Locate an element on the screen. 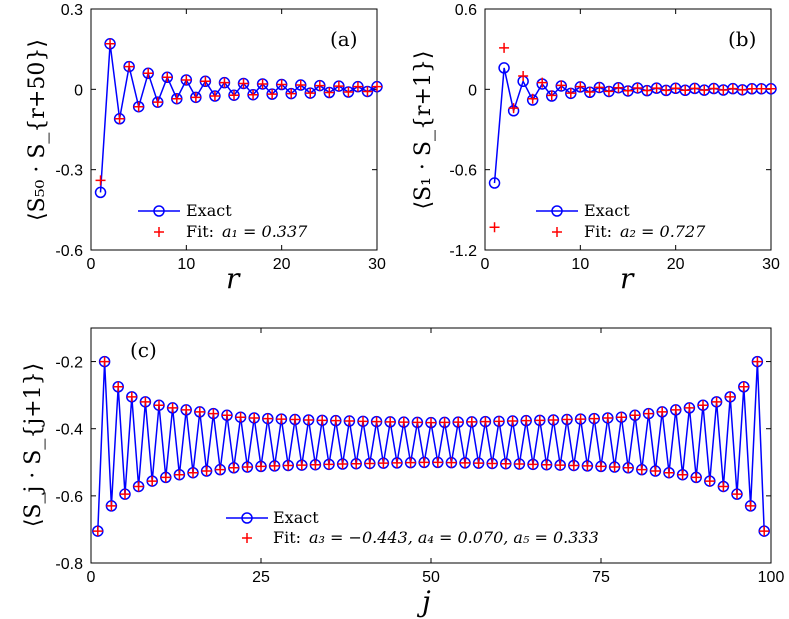  y-axis-label-a: ⟨S₅₀ · S_{r+50}⟩ is located at coordinates (37, 130).